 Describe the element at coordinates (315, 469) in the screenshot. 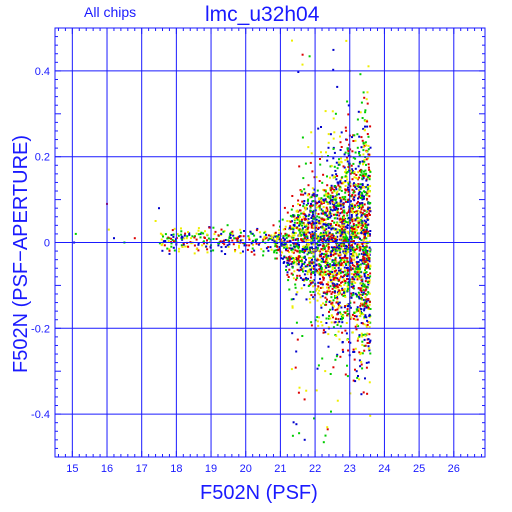

I see `x-tick-label: 22` at that location.